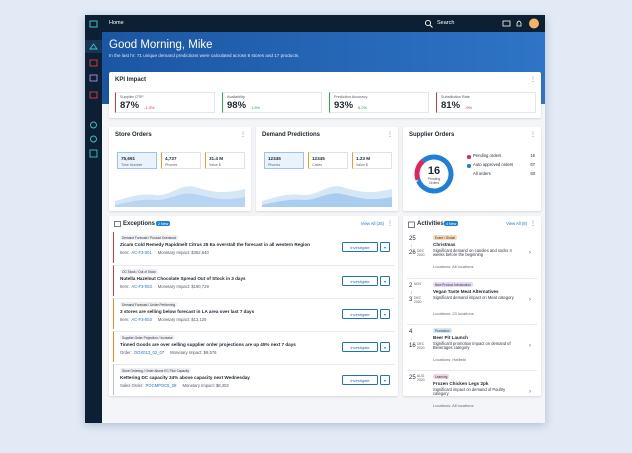 This screenshot has height=453, width=632. What do you see at coordinates (93, 63) in the screenshot?
I see `icon-tag` at bounding box center [93, 63].